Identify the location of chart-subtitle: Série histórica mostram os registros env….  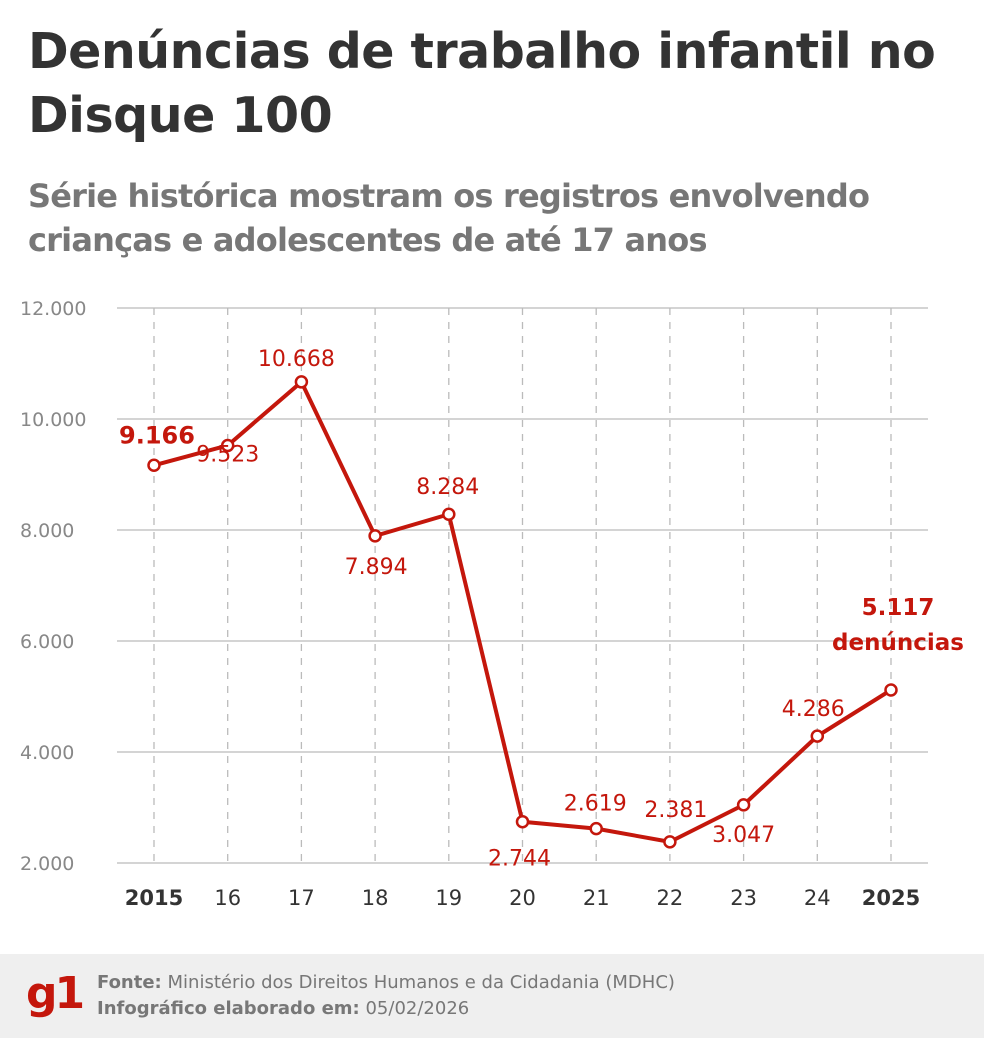
(449, 218).